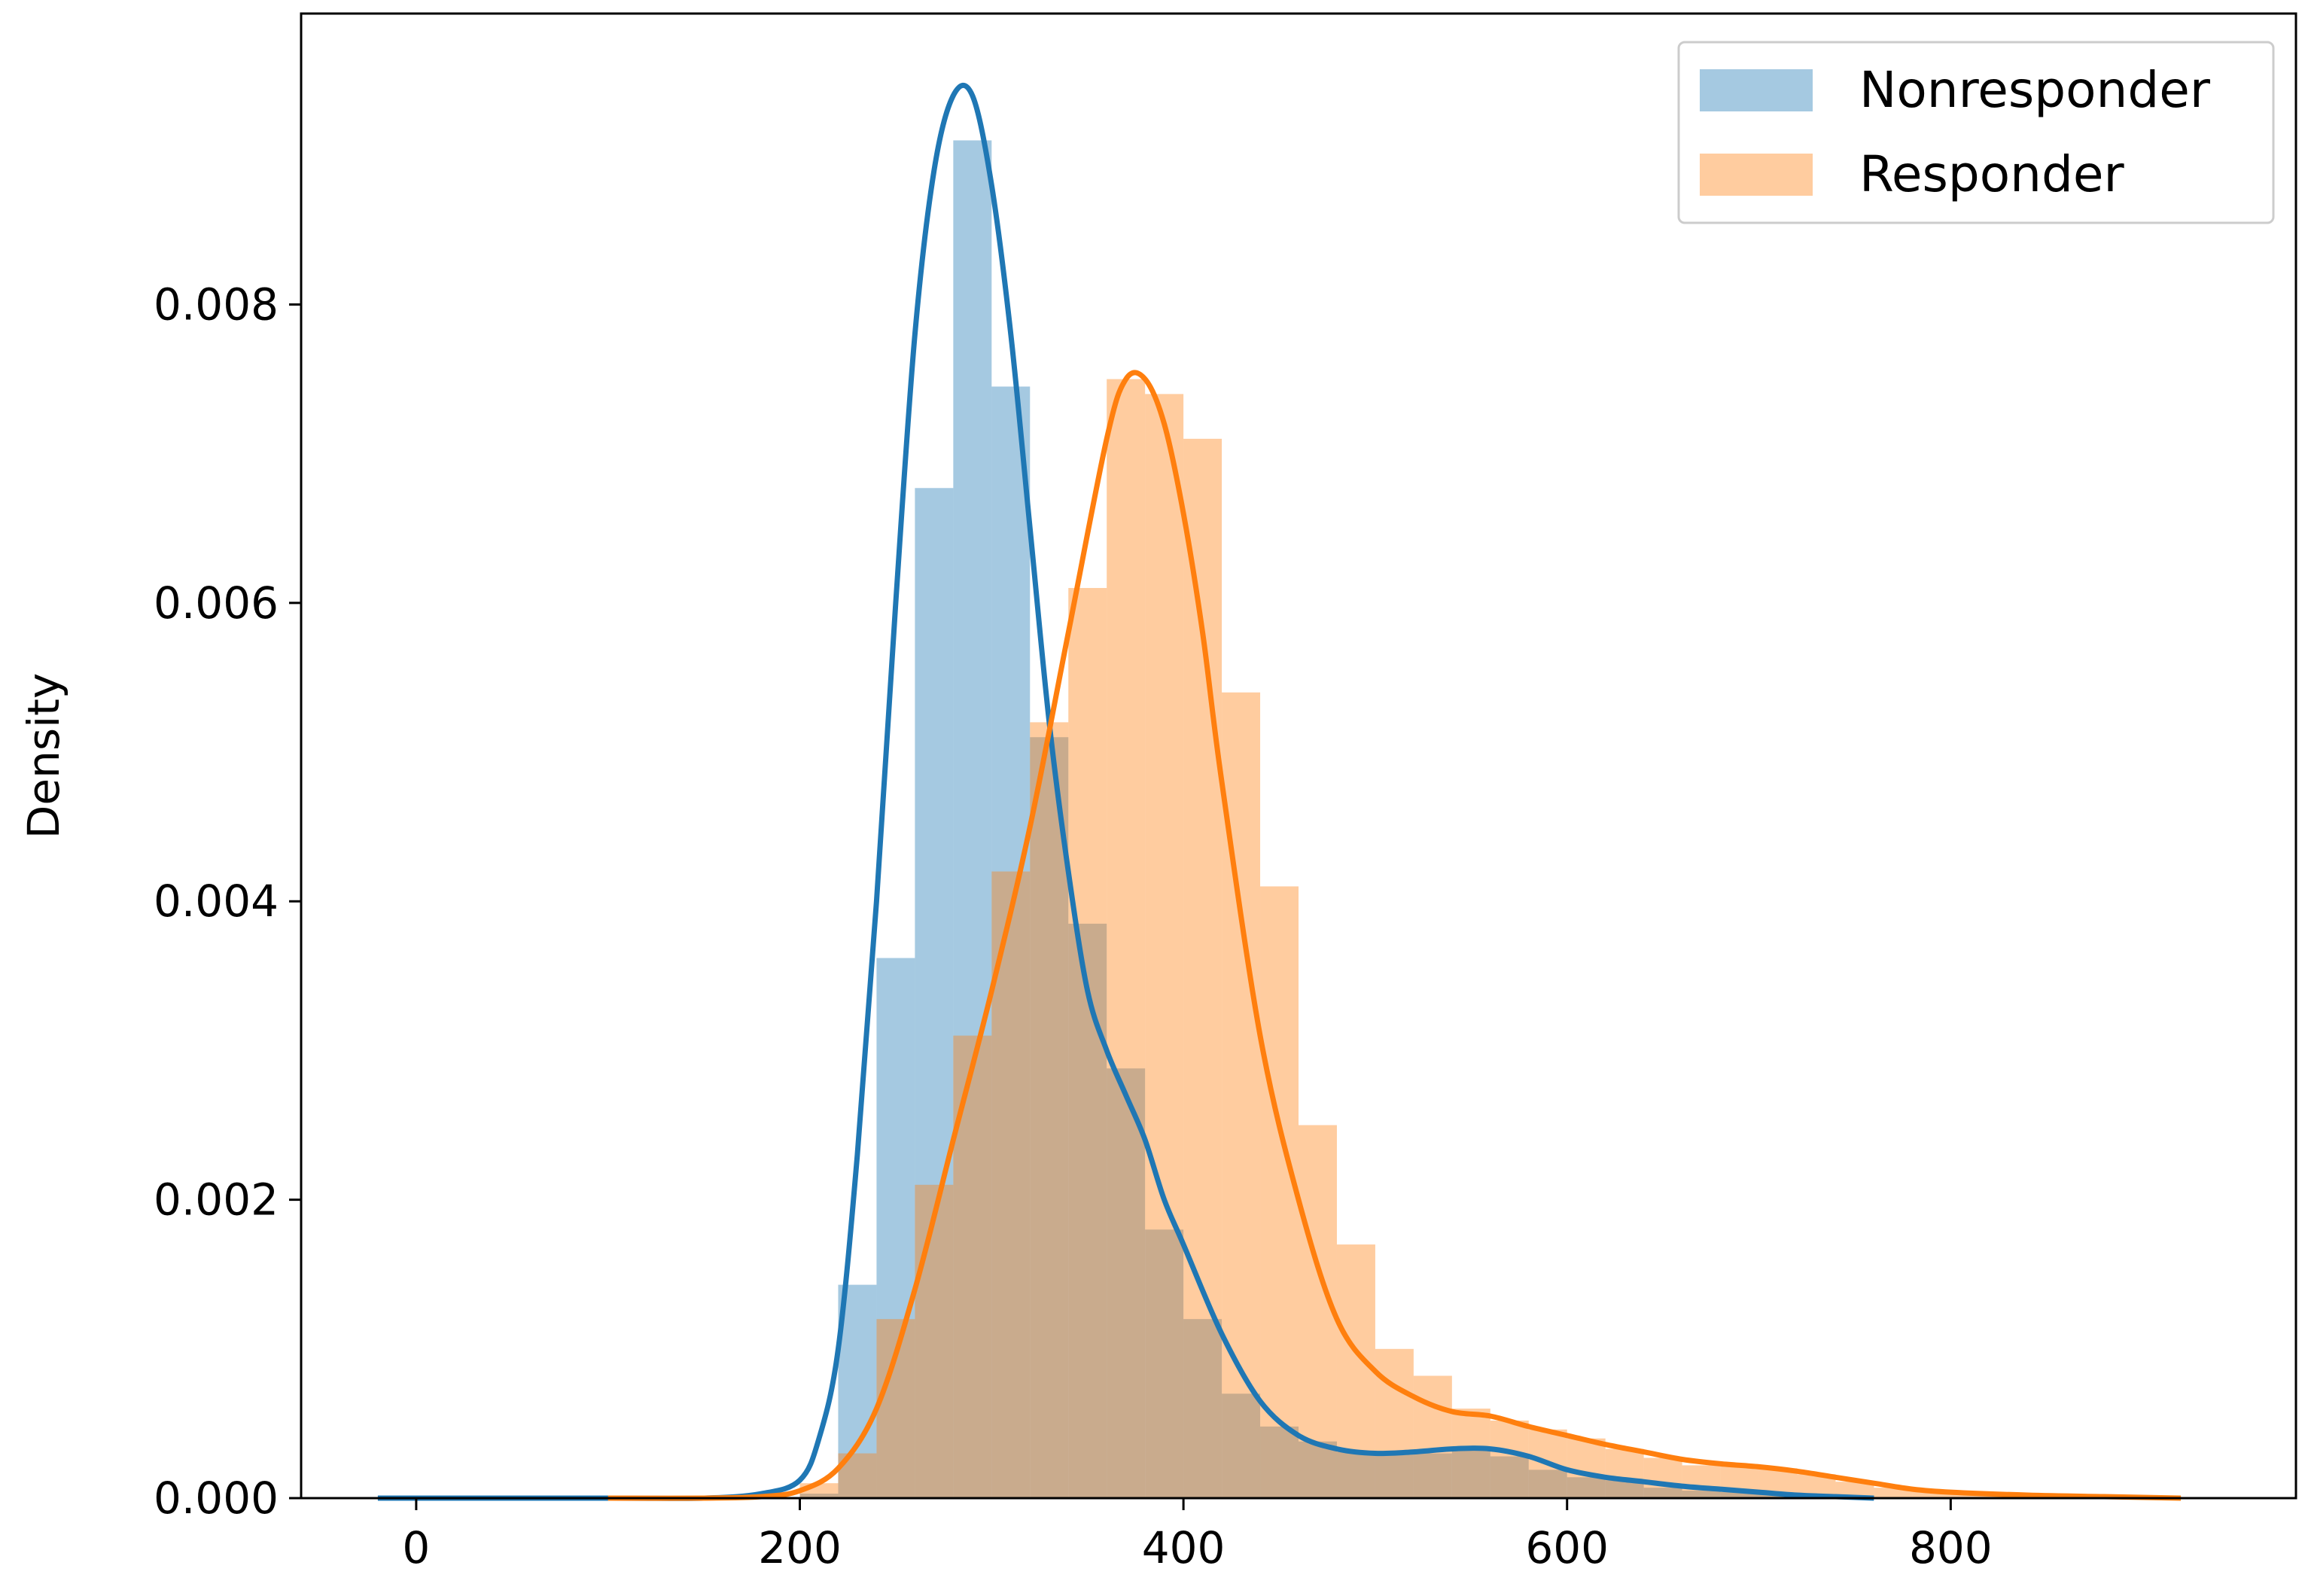 The height and width of the screenshot is (1596, 2308). I want to click on x-tick-label: 400, so click(1184, 1548).